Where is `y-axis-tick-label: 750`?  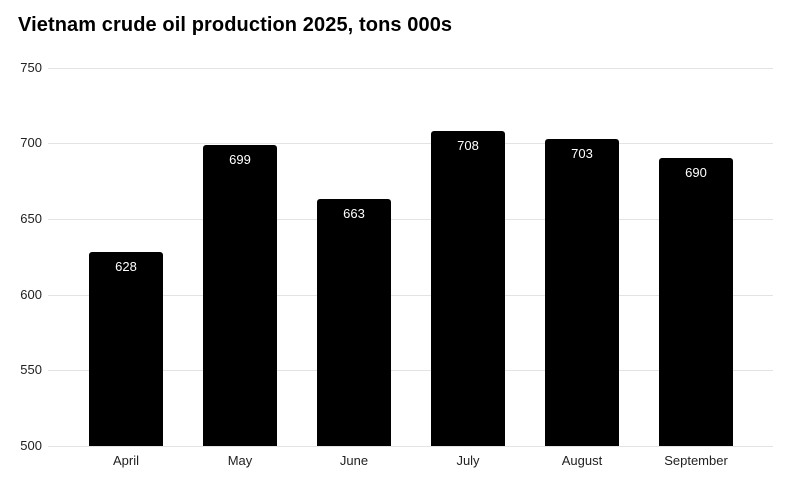 y-axis-tick-label: 750 is located at coordinates (31, 67).